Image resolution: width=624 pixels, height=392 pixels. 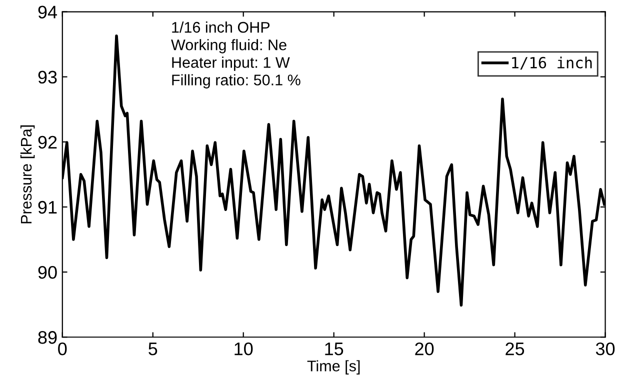 What do you see at coordinates (48, 12) in the screenshot?
I see `y-tick-label: 94` at bounding box center [48, 12].